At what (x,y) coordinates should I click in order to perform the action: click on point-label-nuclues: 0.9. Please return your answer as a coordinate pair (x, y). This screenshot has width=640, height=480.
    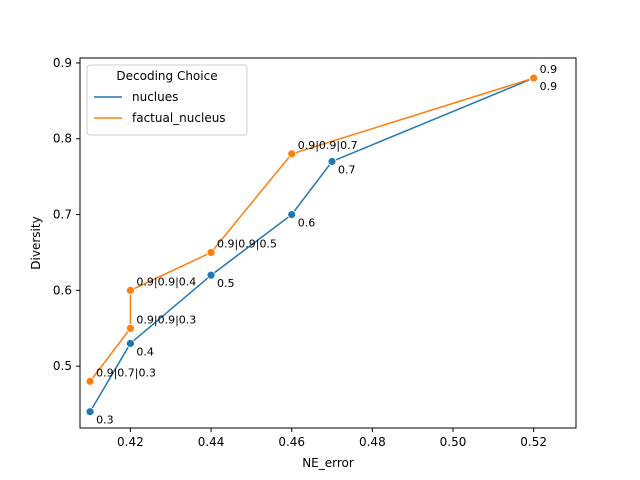
    Looking at the image, I should click on (549, 86).